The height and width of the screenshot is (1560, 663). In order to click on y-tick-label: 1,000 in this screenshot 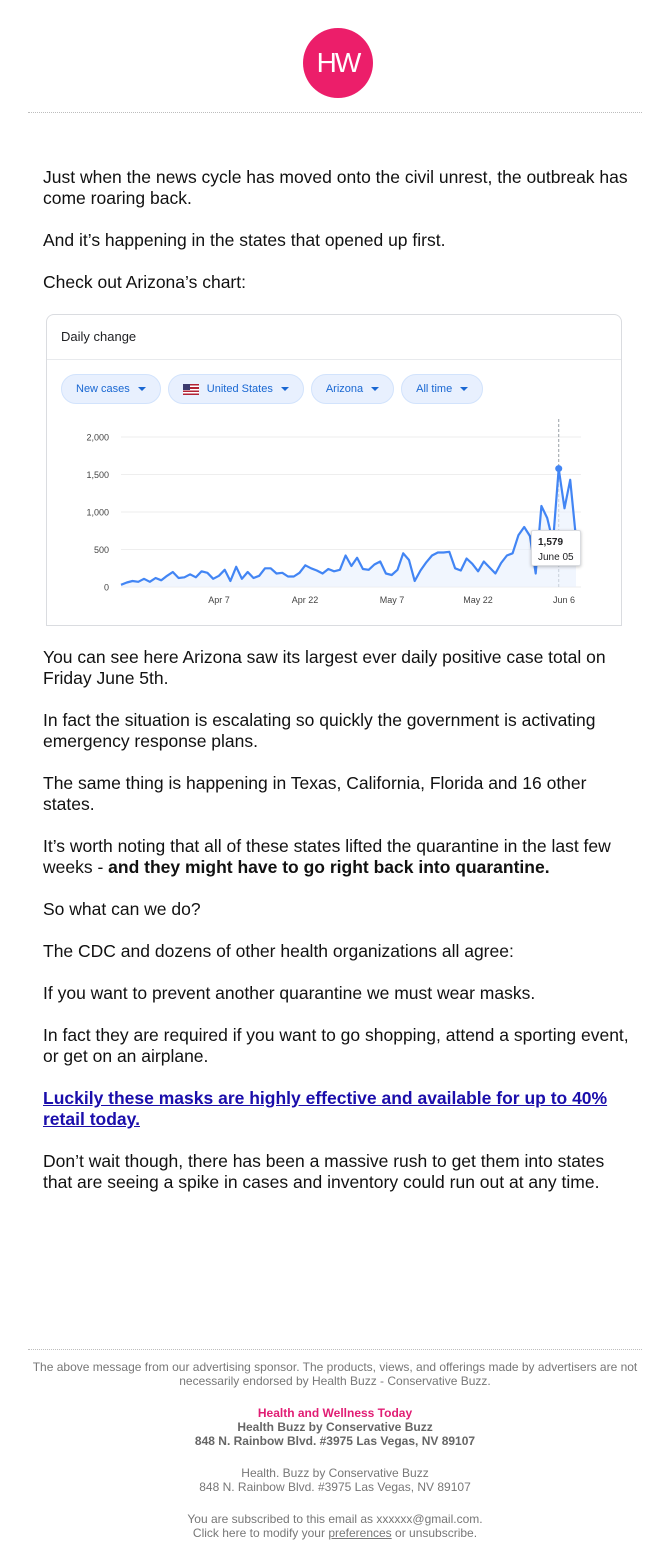, I will do `click(97, 513)`.